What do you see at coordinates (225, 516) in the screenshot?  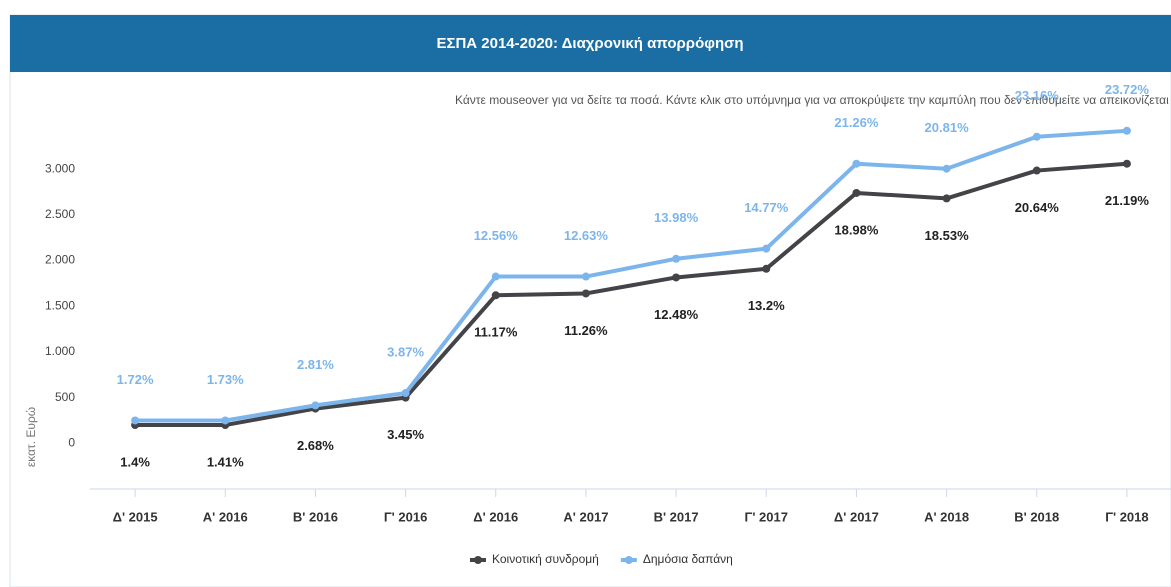 I see `x-tick-label: Α' 2016` at bounding box center [225, 516].